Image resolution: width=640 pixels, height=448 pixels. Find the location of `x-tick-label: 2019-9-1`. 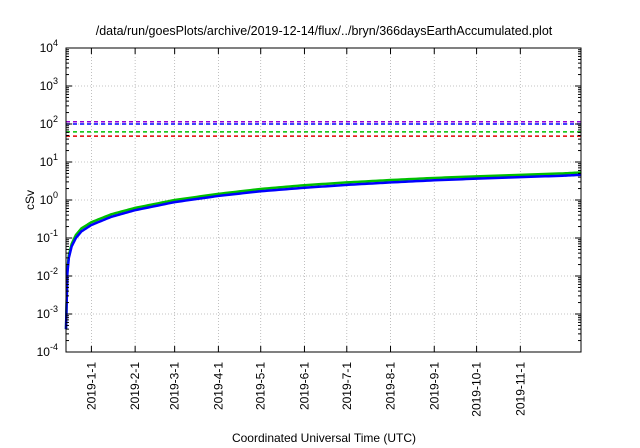

x-tick-label: 2019-9-1 is located at coordinates (434, 386).